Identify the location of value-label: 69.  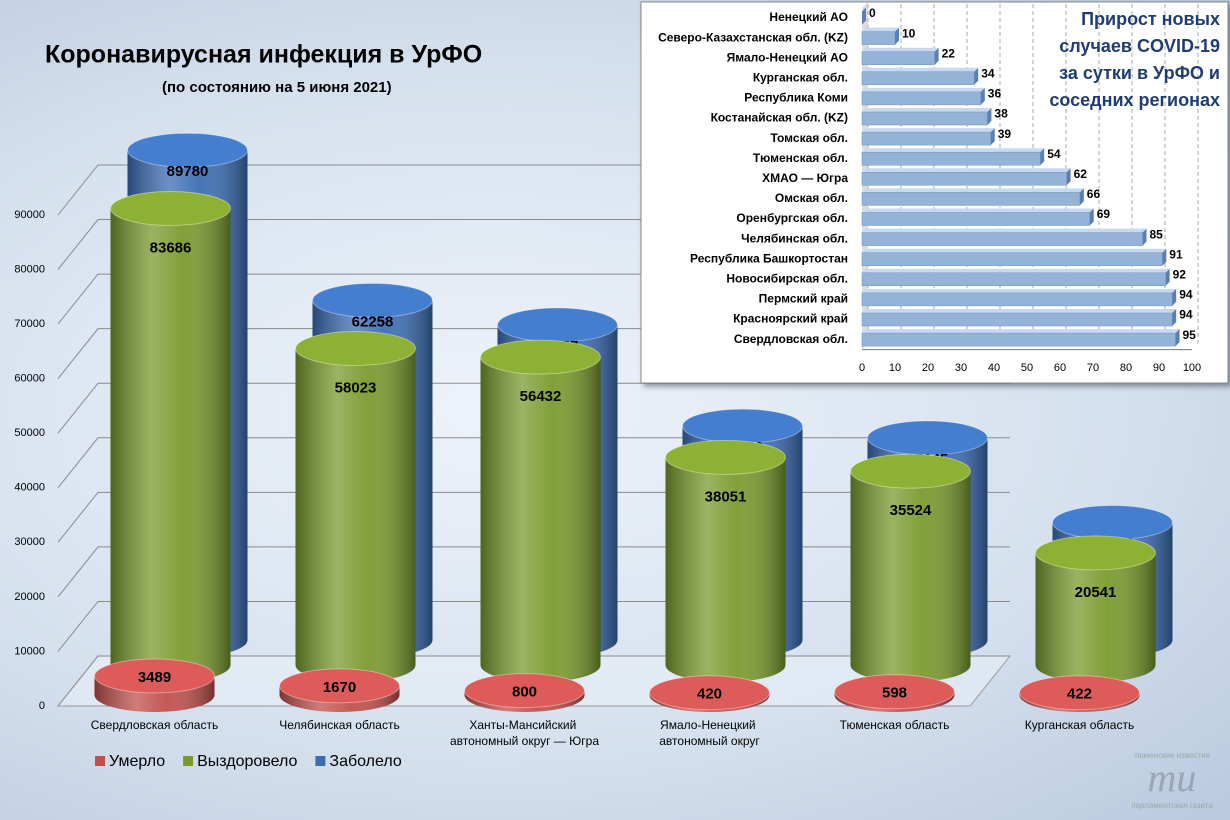
(1104, 214).